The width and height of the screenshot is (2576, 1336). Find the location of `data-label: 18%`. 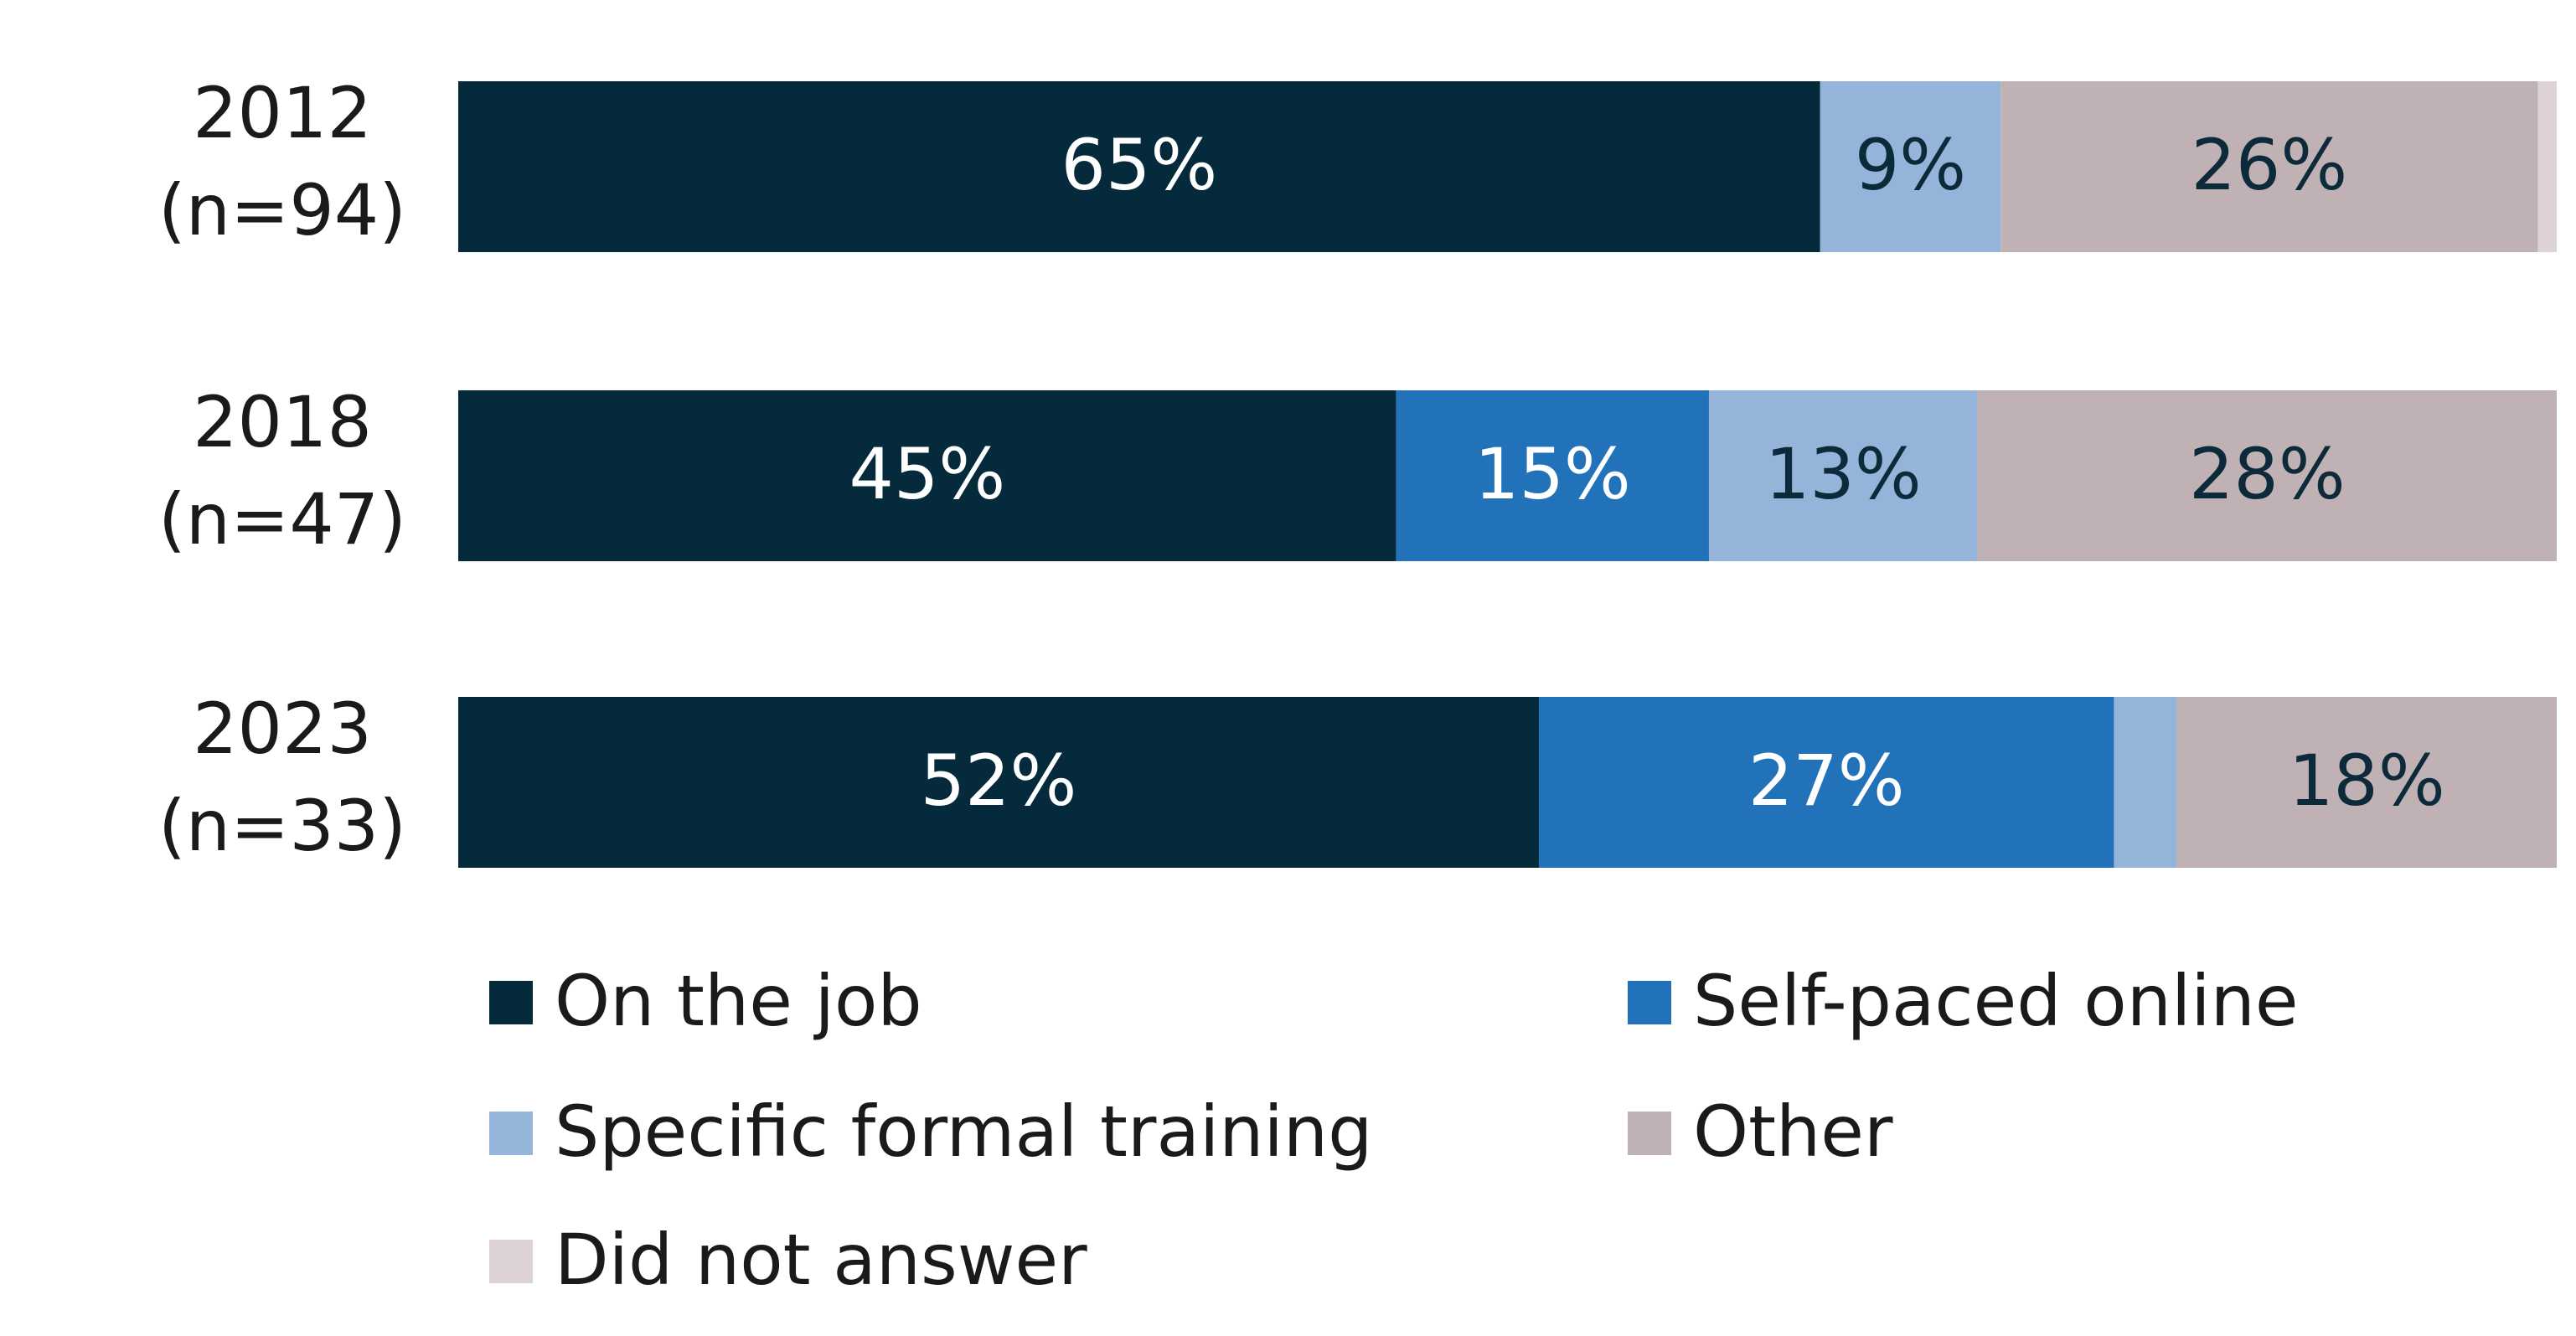

data-label: 18% is located at coordinates (2367, 781).